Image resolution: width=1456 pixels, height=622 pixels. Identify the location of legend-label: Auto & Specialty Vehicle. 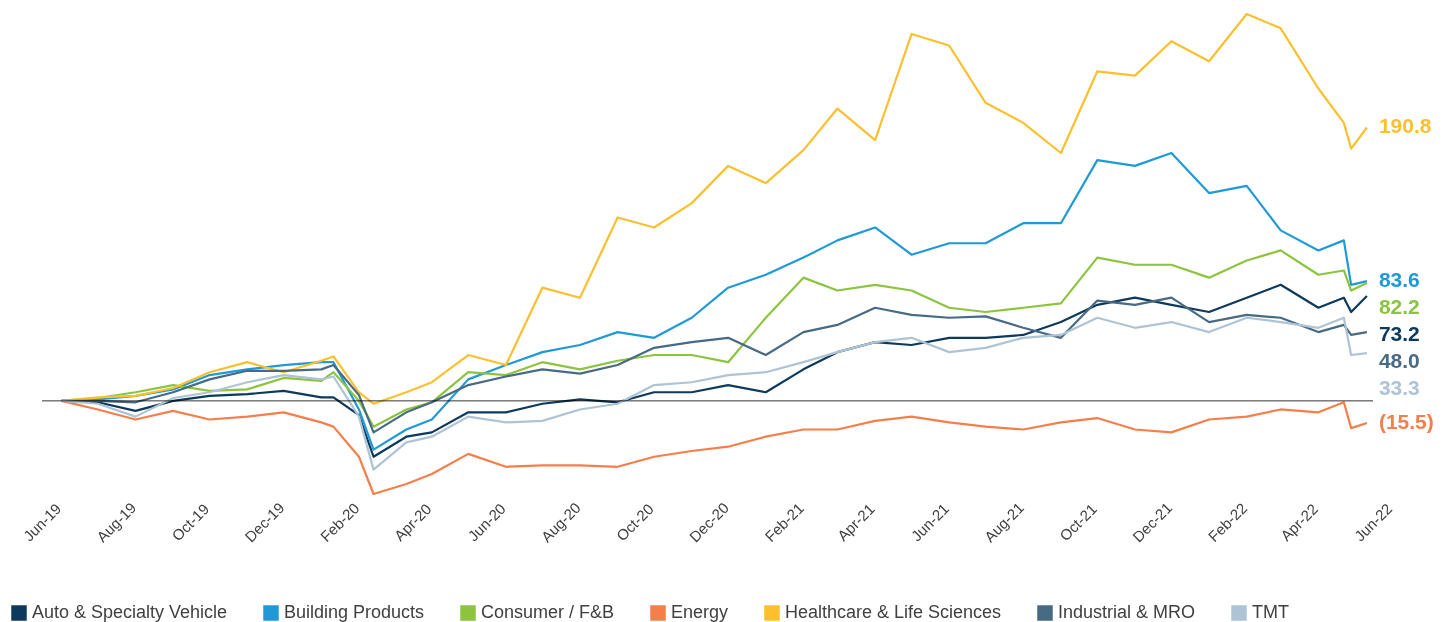
(130, 612).